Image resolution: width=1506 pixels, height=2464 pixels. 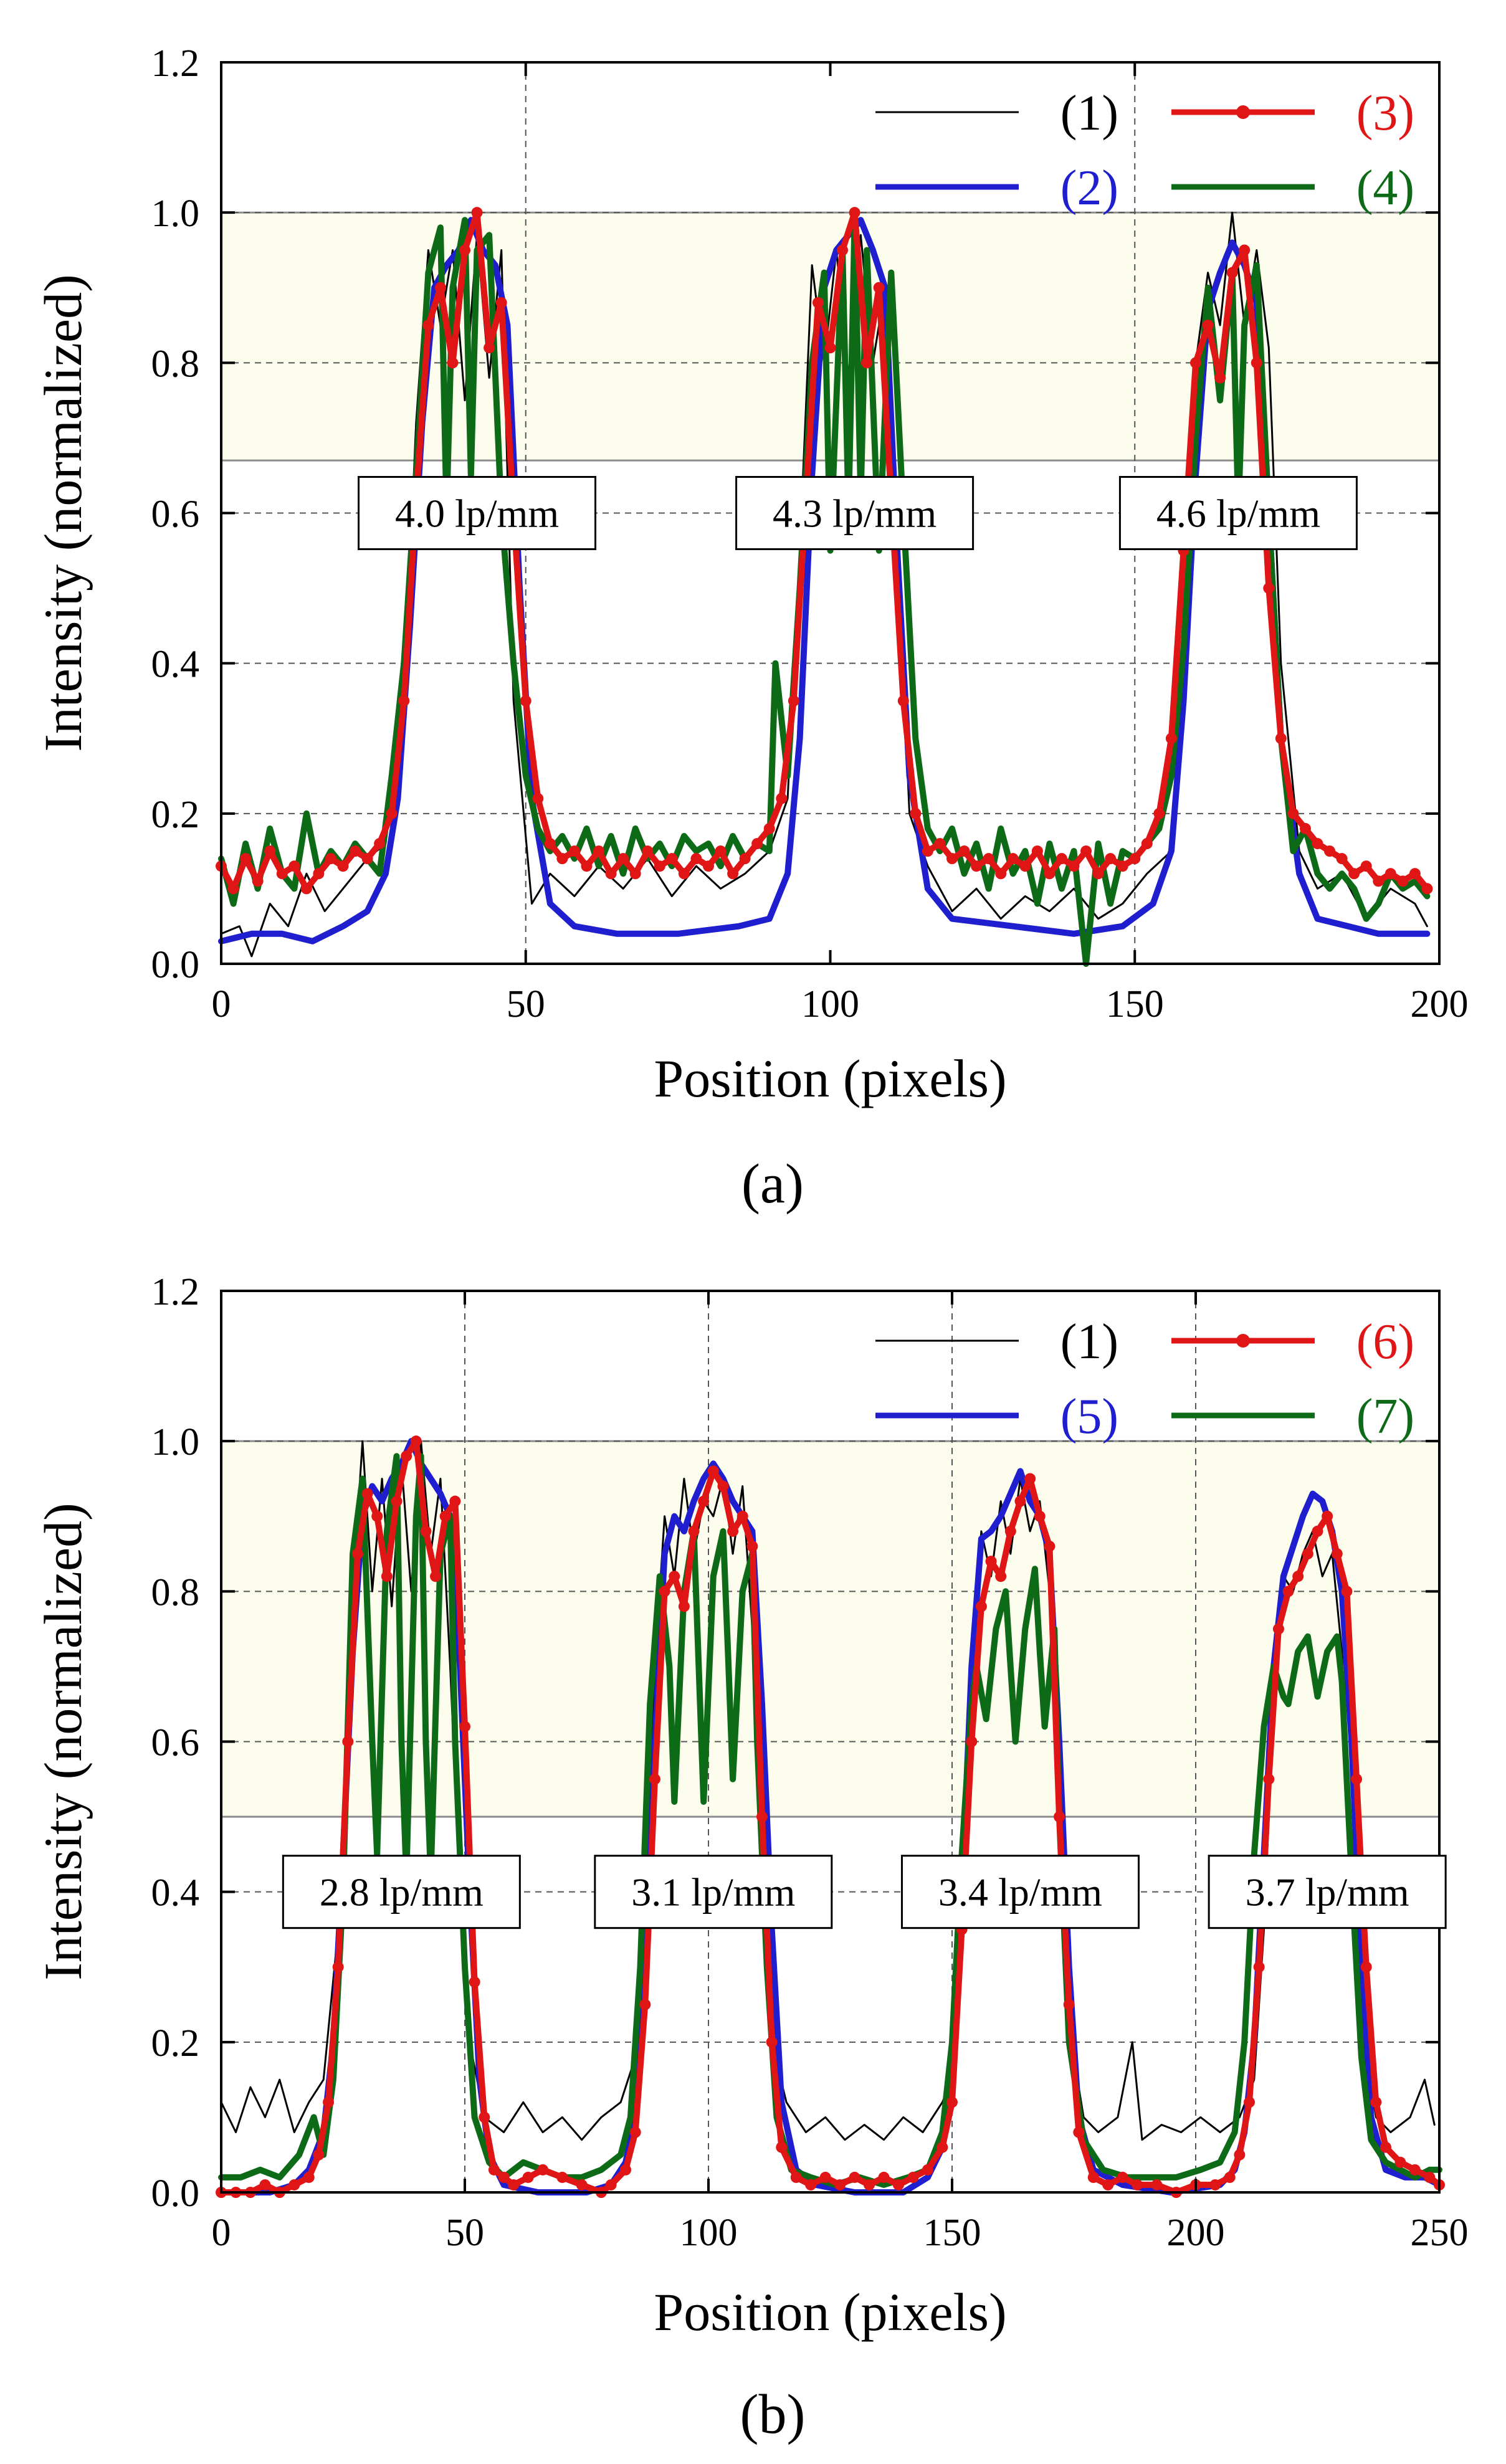 I want to click on y-axis-title: Intensity (normalized), so click(x=63, y=1742).